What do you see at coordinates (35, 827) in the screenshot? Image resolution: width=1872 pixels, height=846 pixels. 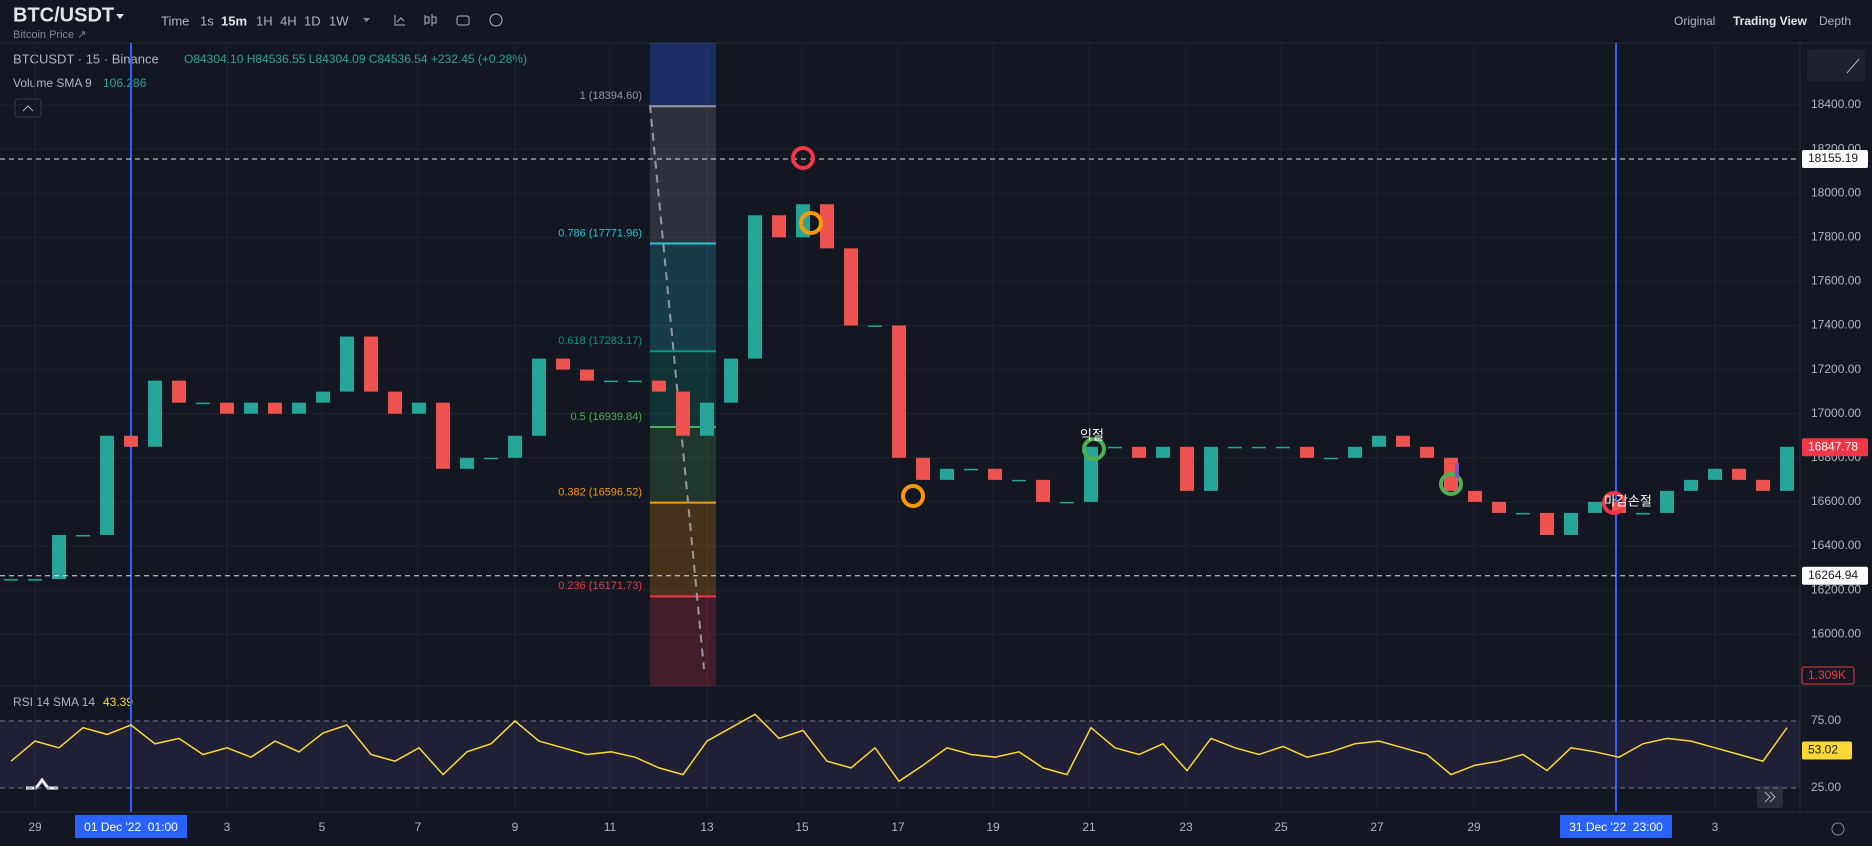 I see `time-label: 29` at bounding box center [35, 827].